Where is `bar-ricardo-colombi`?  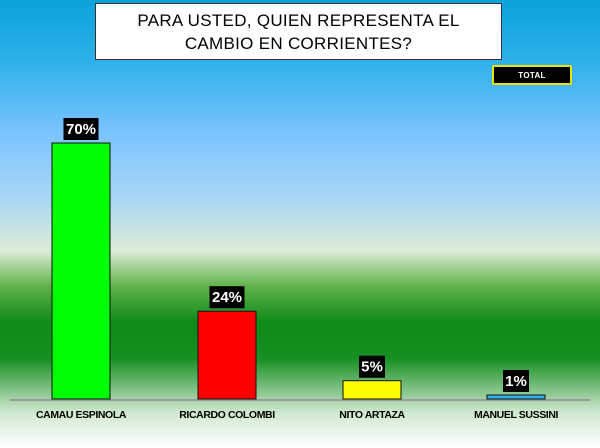 bar-ricardo-colombi is located at coordinates (227, 355).